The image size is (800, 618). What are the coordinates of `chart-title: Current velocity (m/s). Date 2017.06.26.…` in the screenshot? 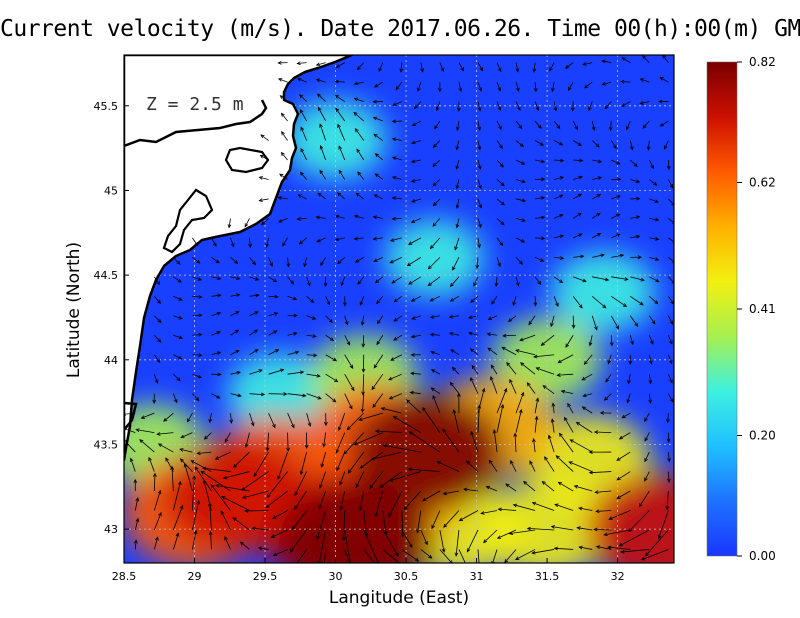 It's located at (400, 29).